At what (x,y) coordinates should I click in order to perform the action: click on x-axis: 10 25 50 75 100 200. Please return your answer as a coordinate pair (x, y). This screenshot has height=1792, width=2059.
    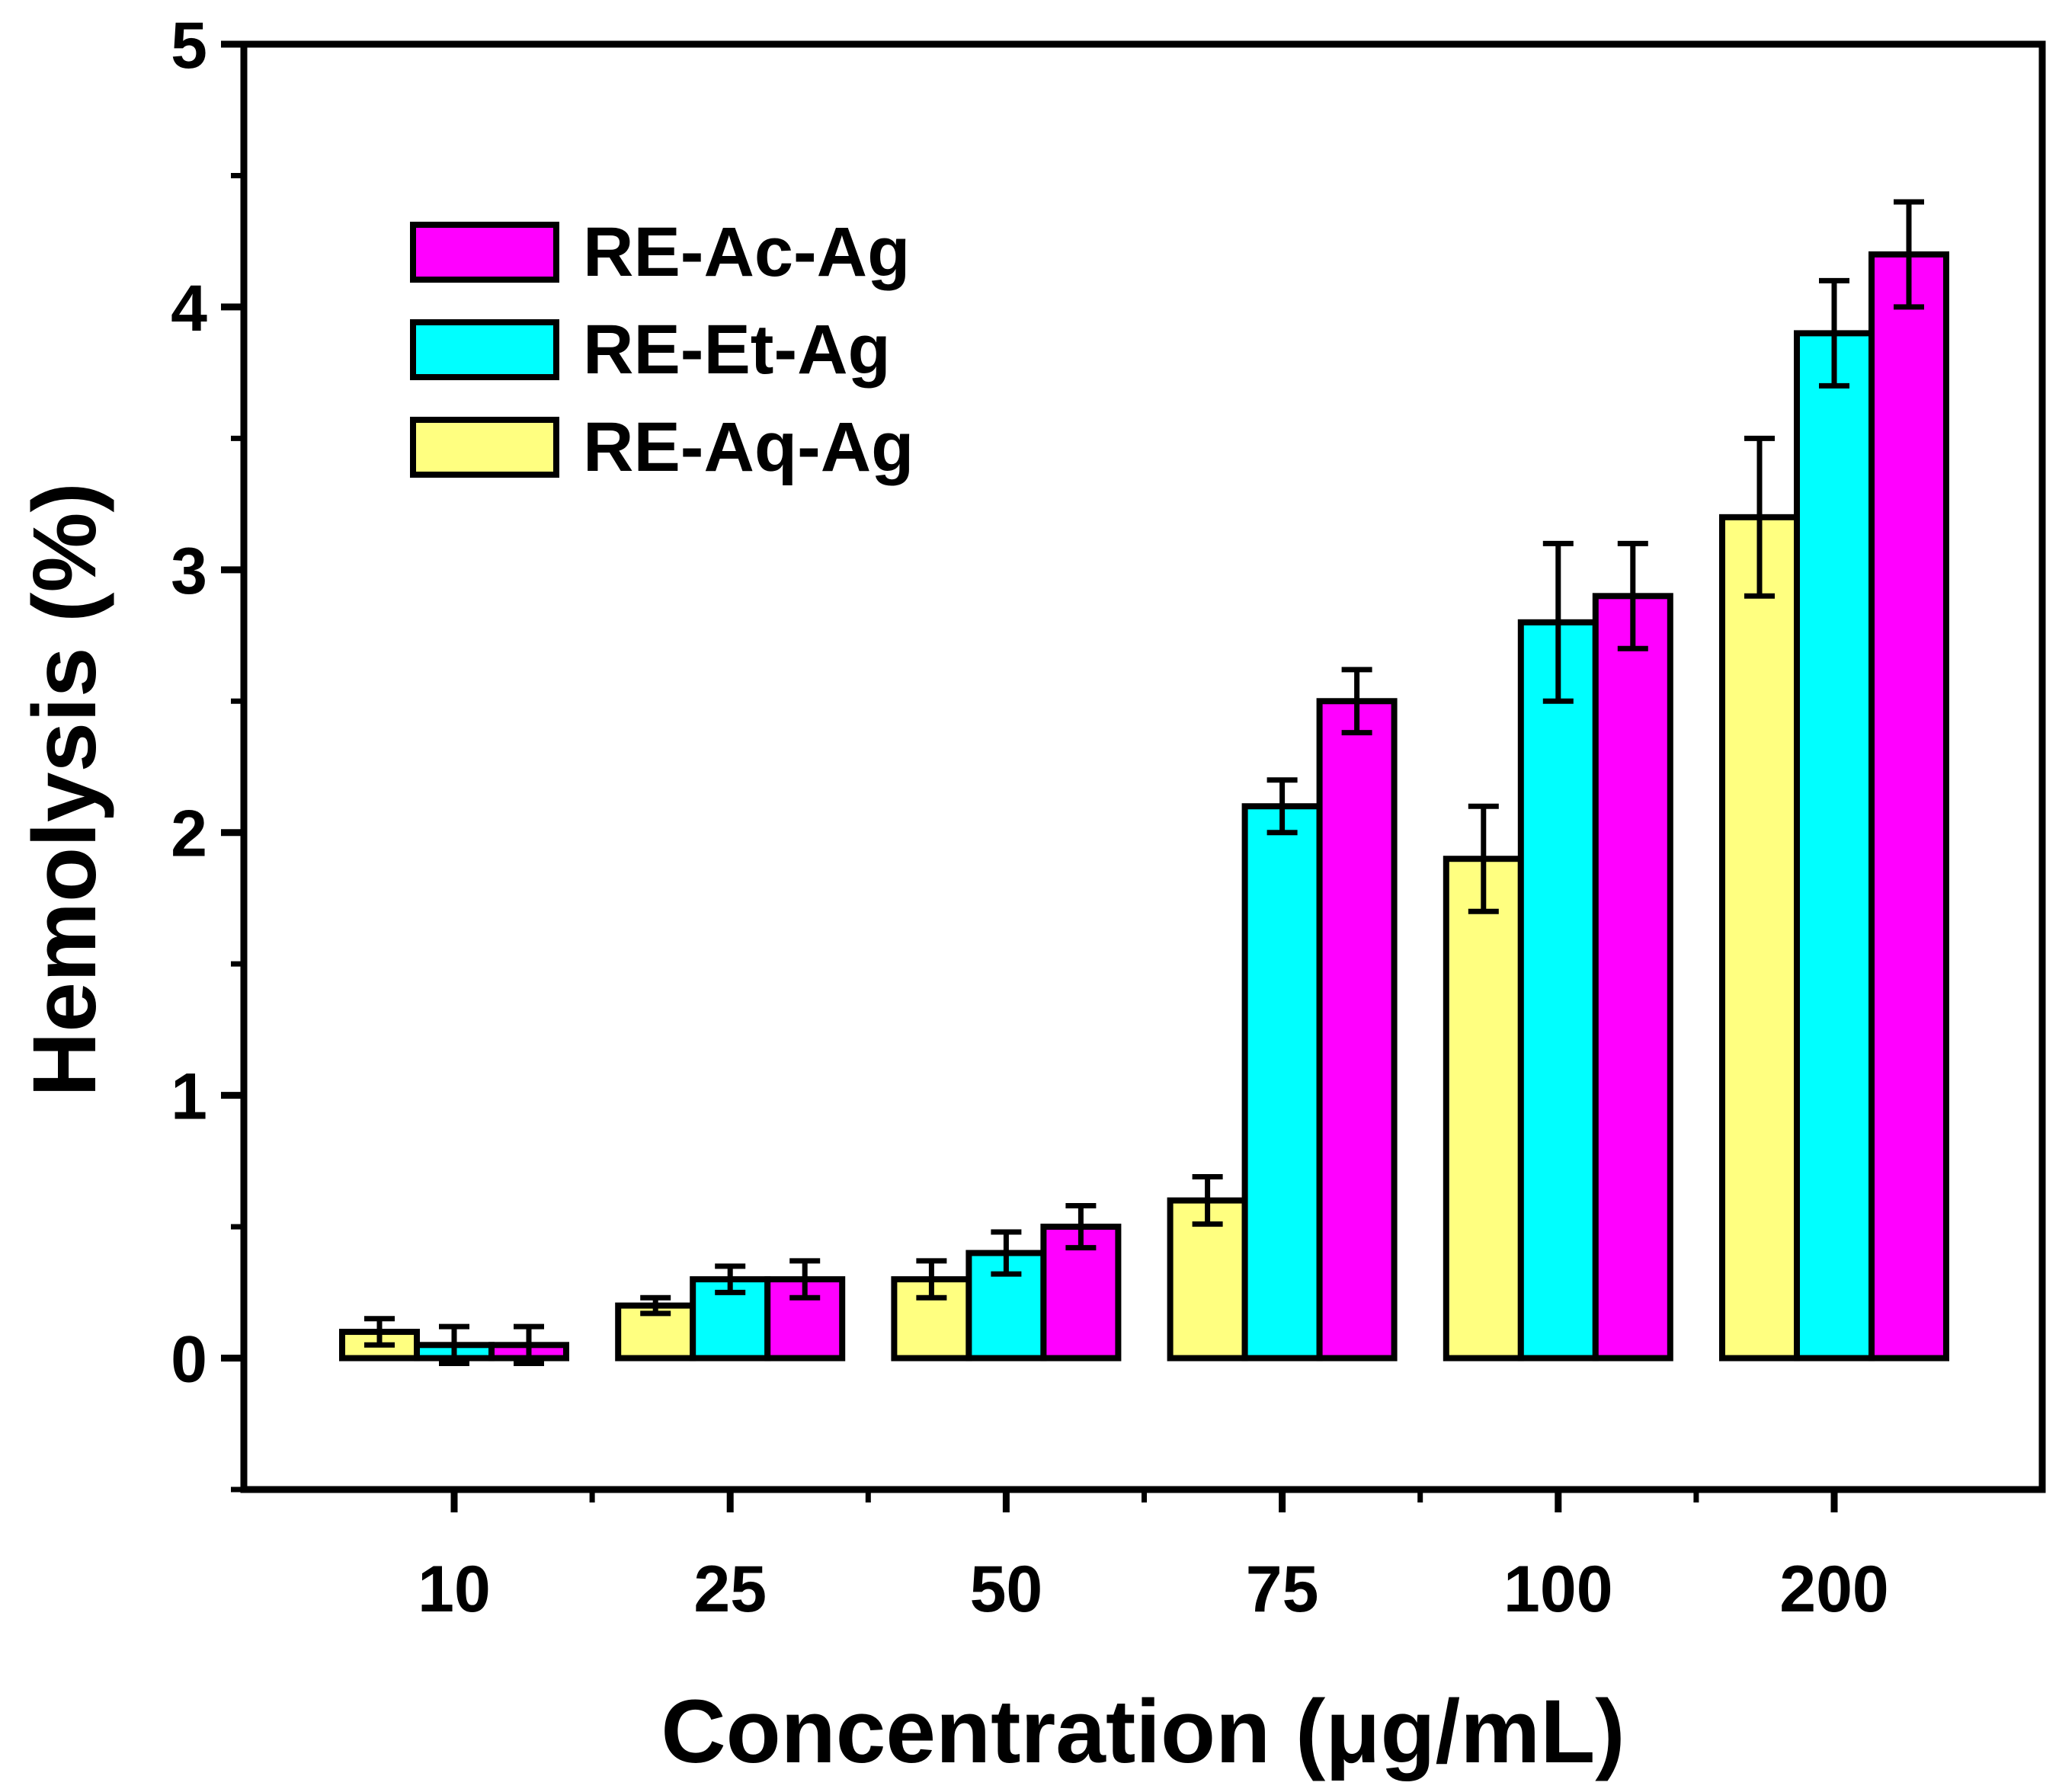
    Looking at the image, I should click on (1154, 1558).